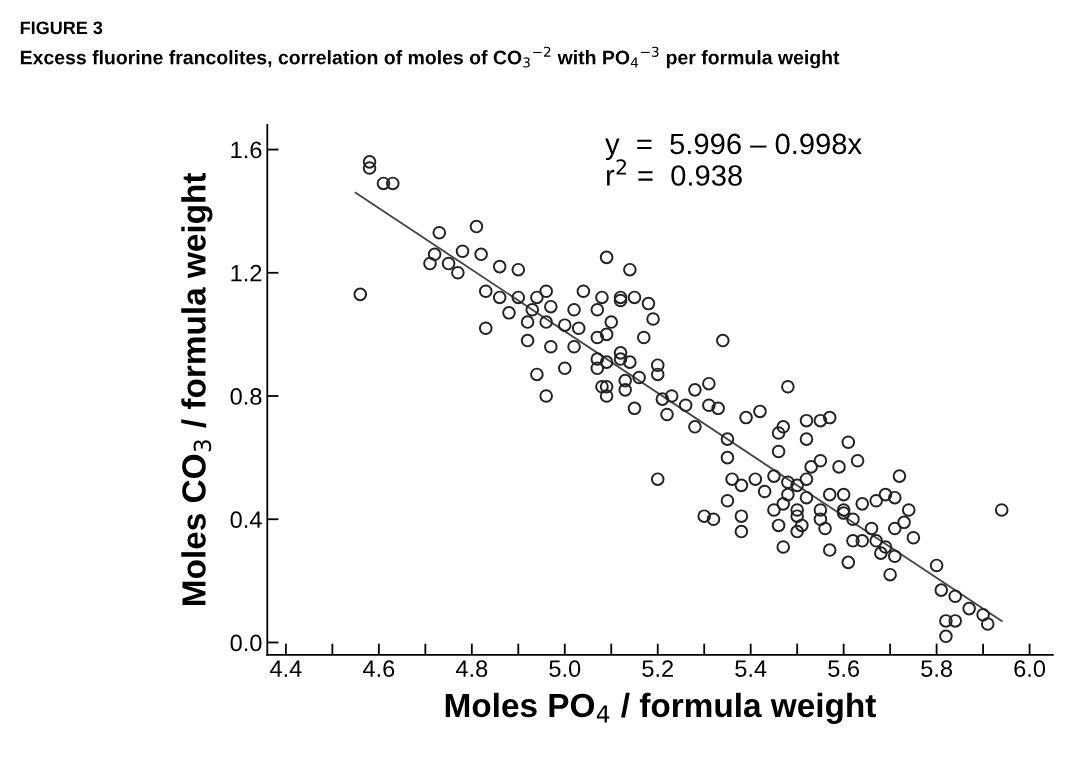  Describe the element at coordinates (246, 150) in the screenshot. I see `y-tick-label: 1.6` at that location.